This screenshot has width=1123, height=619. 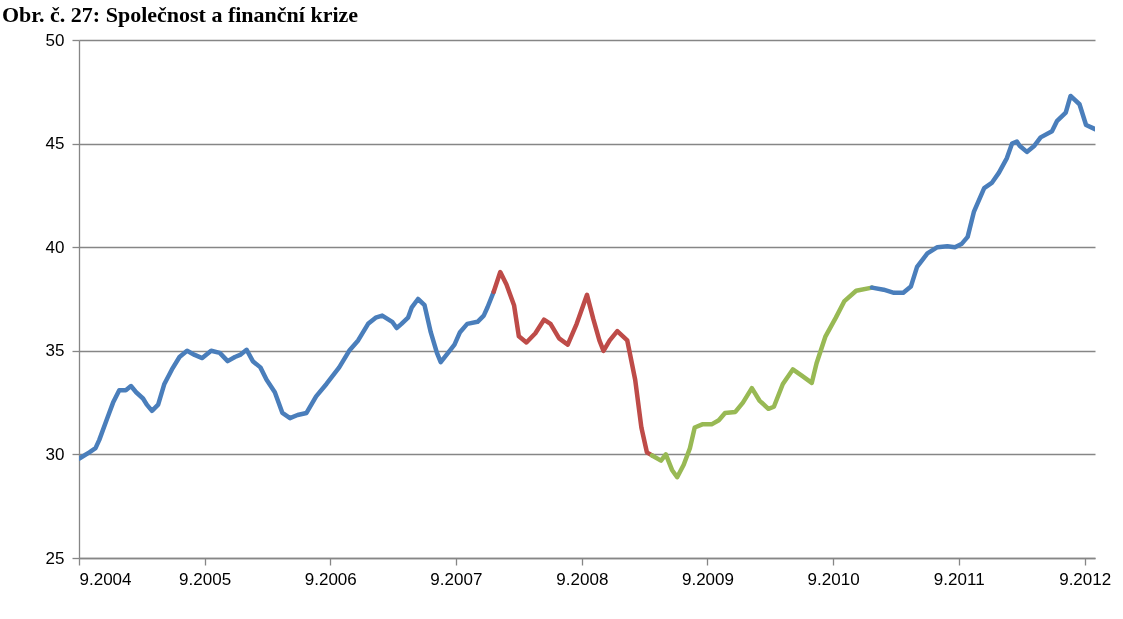 I want to click on x-tick-label: 9.2006, so click(x=330, y=579).